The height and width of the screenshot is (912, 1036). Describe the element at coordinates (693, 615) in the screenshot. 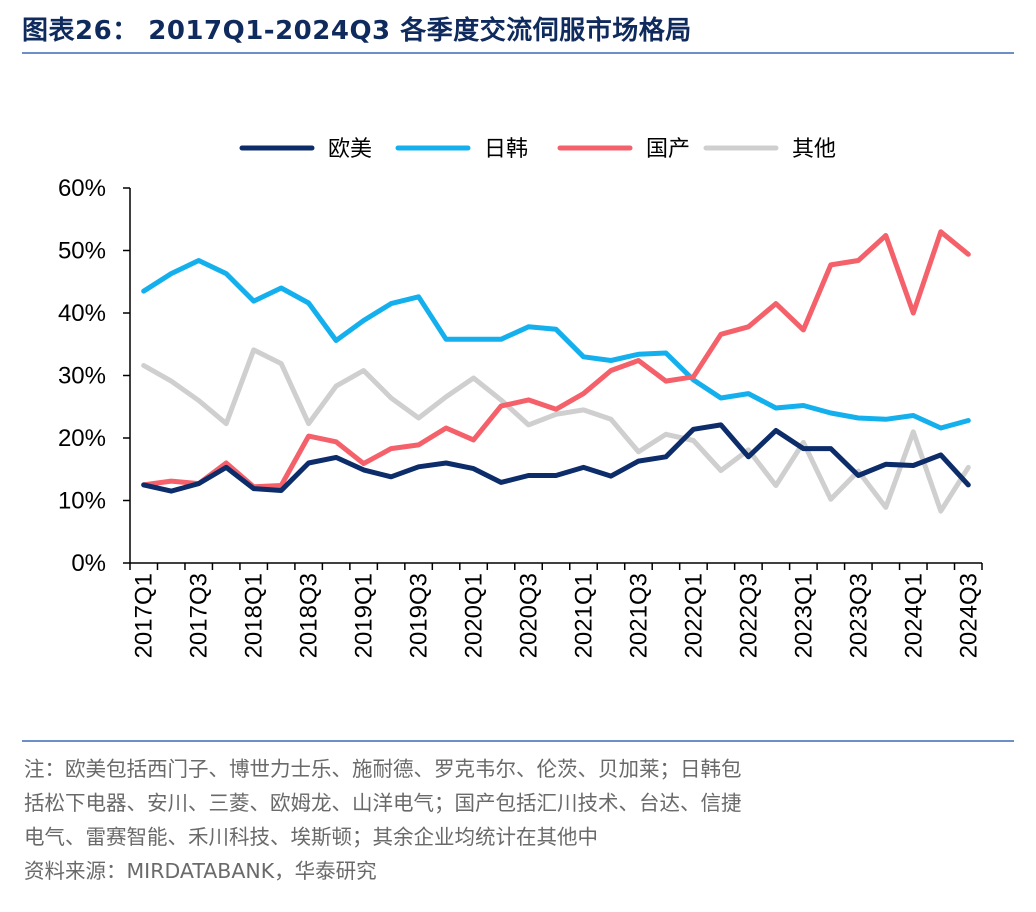

I see `x-tick-label: 2022Q1` at that location.